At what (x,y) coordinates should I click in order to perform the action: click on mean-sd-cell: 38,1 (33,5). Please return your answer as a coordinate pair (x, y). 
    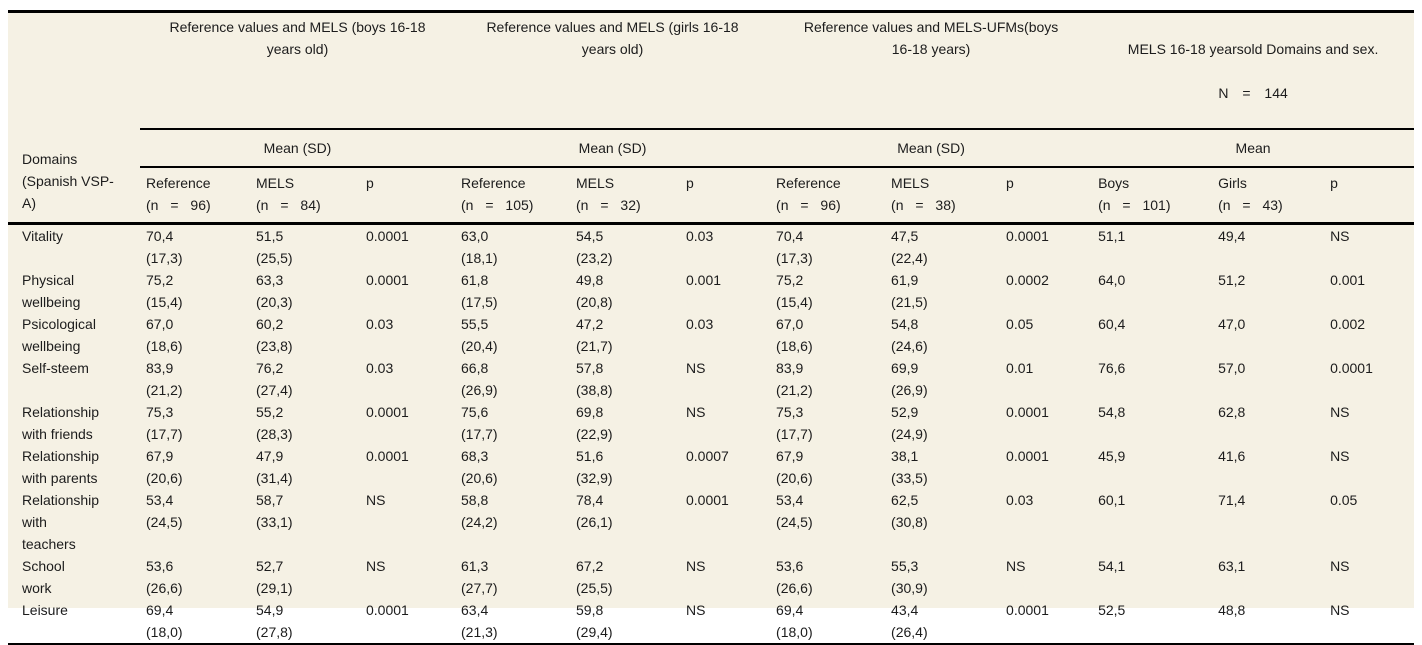
    Looking at the image, I should click on (909, 467).